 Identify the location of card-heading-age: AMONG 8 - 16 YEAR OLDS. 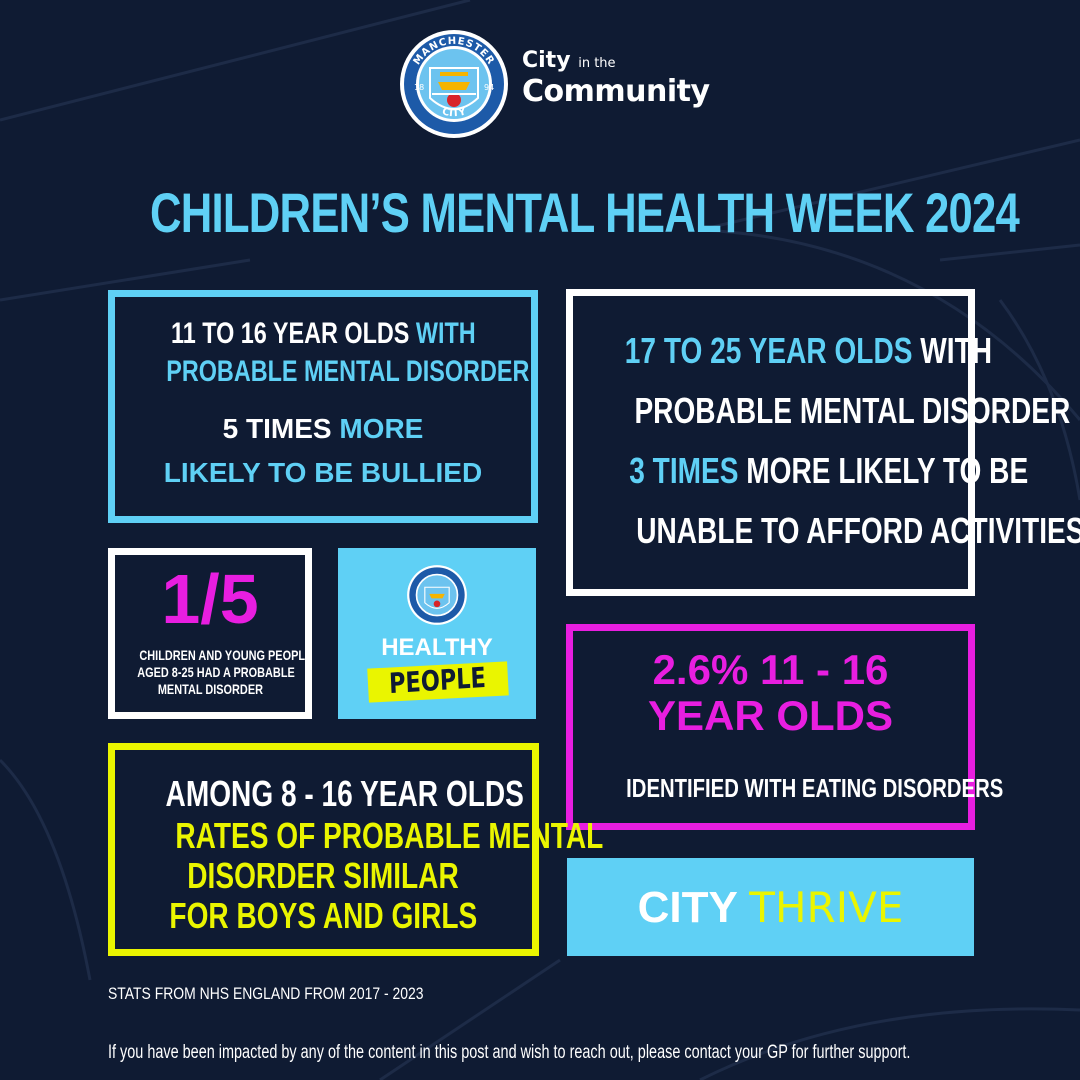
(344, 793).